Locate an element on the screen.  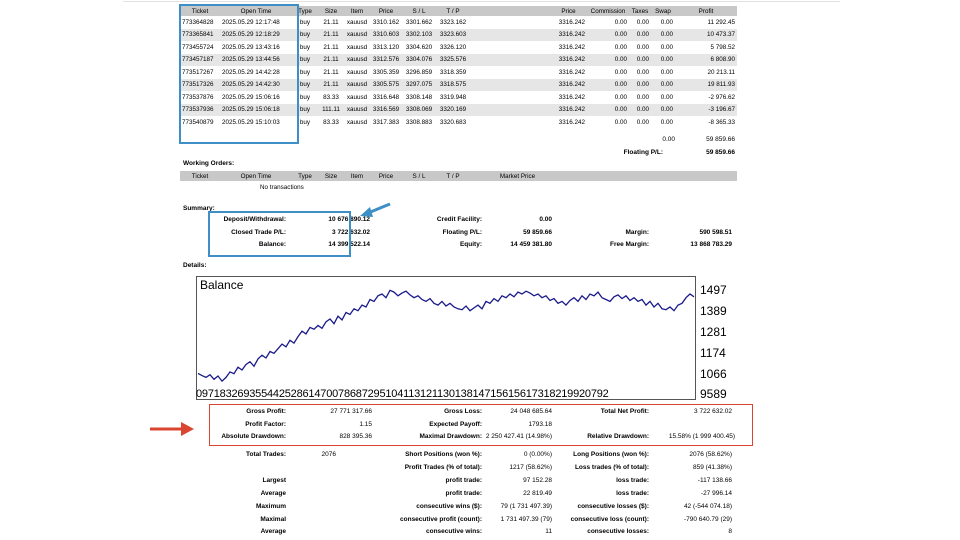
table-cell: 3318.359 is located at coordinates (453, 72).